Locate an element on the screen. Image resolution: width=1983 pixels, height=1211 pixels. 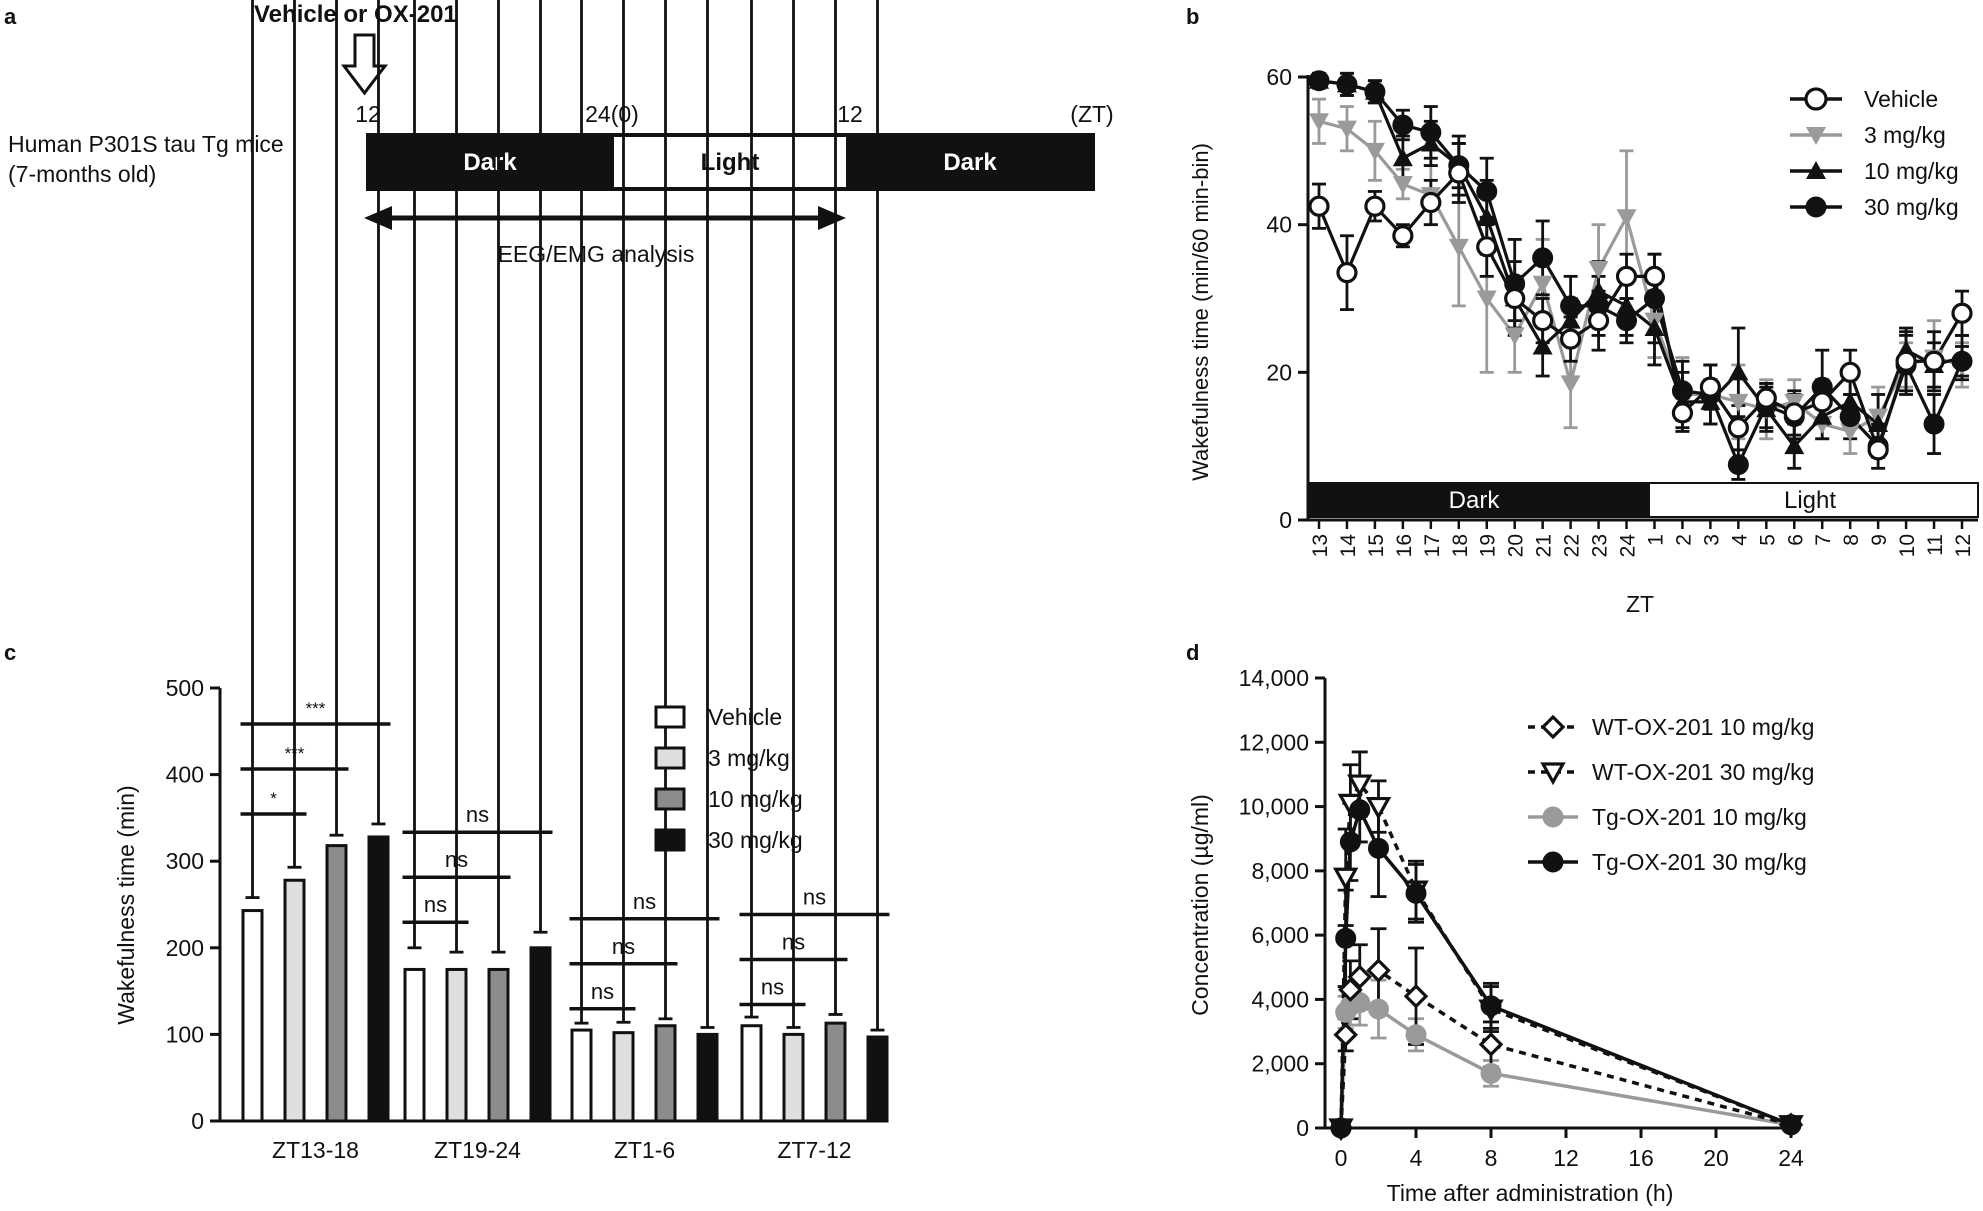
subject-line-1: Human P301S tau Tg mice is located at coordinates (146, 144).